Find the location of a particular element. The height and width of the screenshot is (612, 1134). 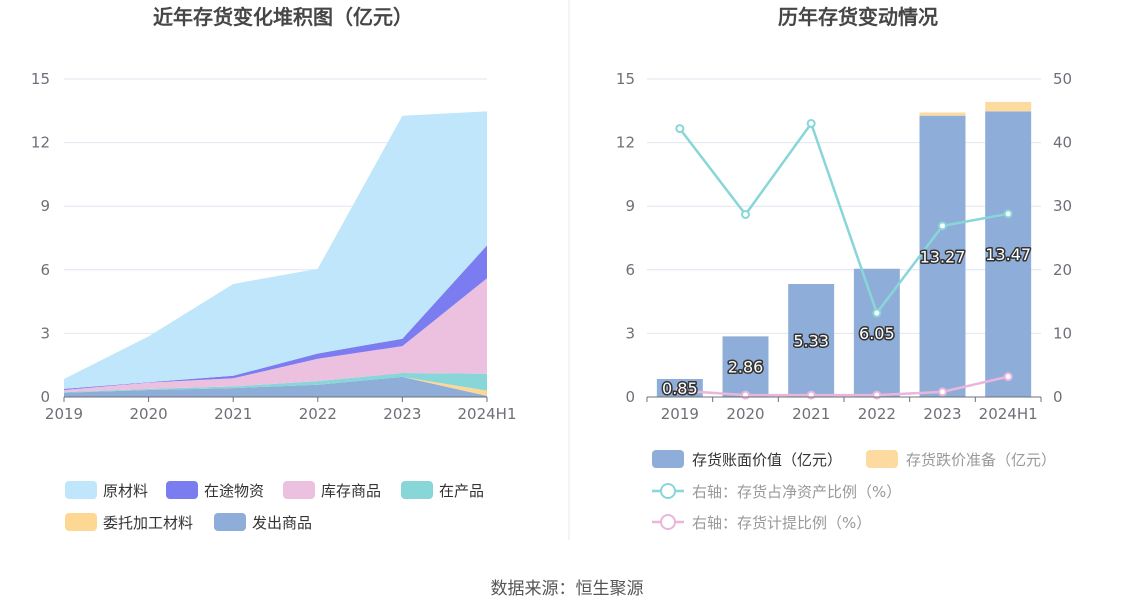

legend-label: 在产品 is located at coordinates (461, 491).